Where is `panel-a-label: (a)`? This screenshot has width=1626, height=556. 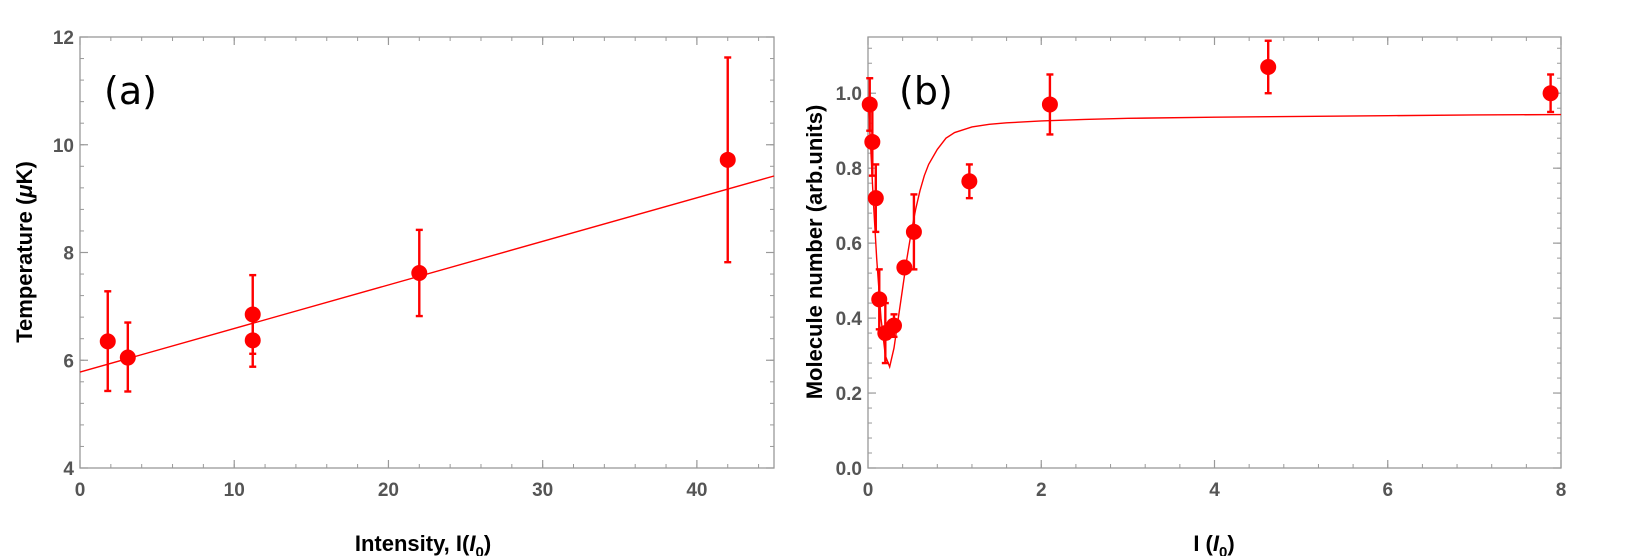
panel-a-label: (a) is located at coordinates (130, 91).